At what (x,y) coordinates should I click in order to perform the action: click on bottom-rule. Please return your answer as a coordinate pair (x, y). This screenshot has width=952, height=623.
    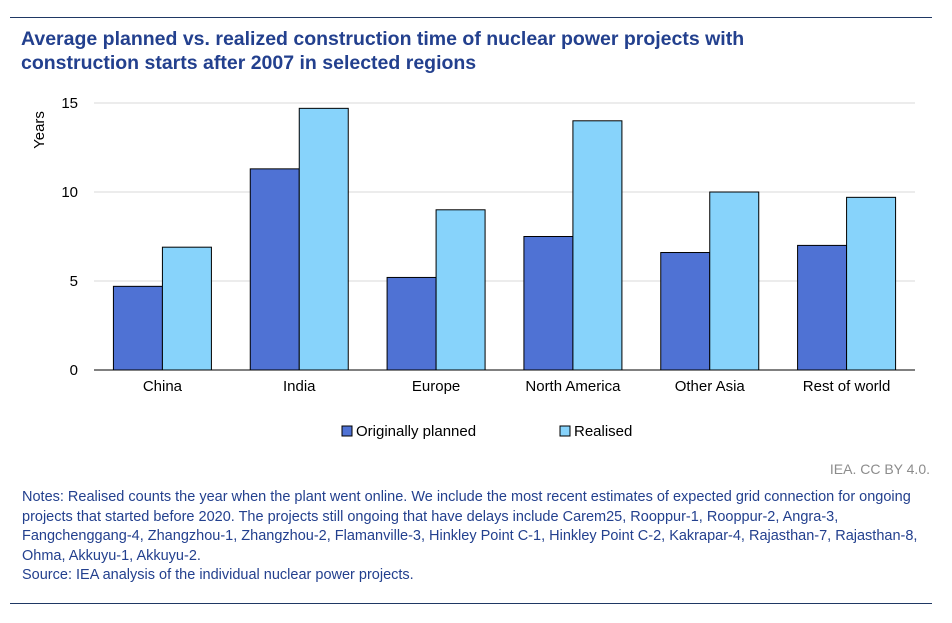
    Looking at the image, I should click on (471, 603).